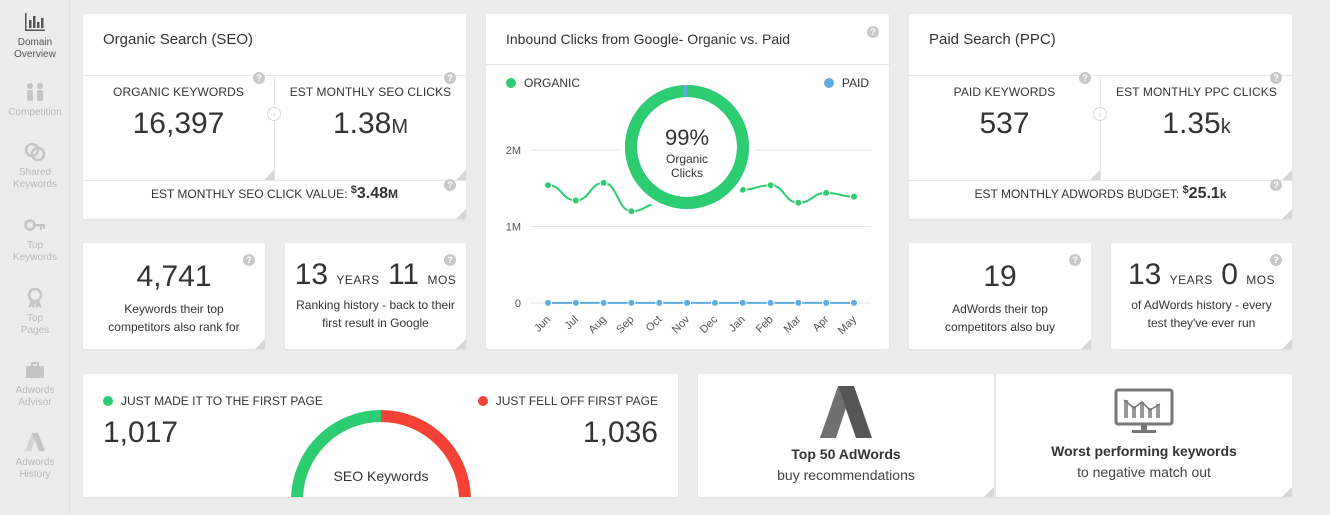 This screenshot has height=515, width=1330. I want to click on worst-keywords-subtitle: to negative match out, so click(1144, 472).